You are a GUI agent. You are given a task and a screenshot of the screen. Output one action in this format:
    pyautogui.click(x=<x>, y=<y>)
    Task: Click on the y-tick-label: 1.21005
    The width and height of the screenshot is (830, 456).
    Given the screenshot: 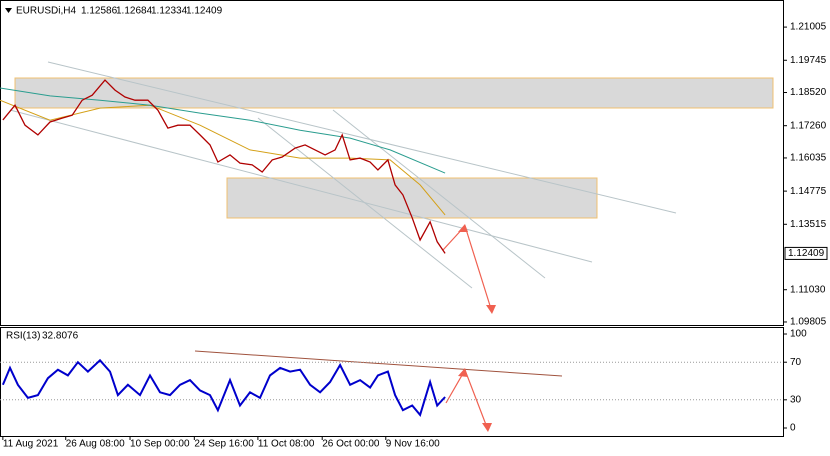 What is the action you would take?
    pyautogui.click(x=808, y=27)
    